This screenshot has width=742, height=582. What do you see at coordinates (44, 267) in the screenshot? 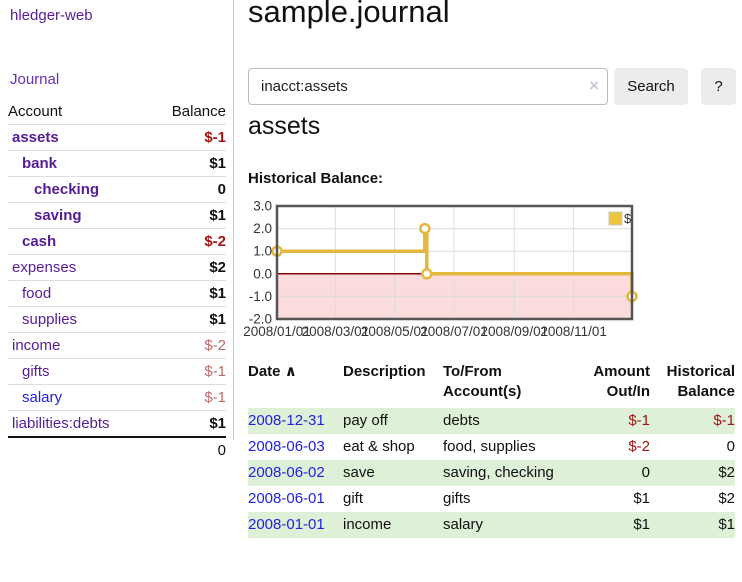
I see `account-link-expenses: expenses` at bounding box center [44, 267].